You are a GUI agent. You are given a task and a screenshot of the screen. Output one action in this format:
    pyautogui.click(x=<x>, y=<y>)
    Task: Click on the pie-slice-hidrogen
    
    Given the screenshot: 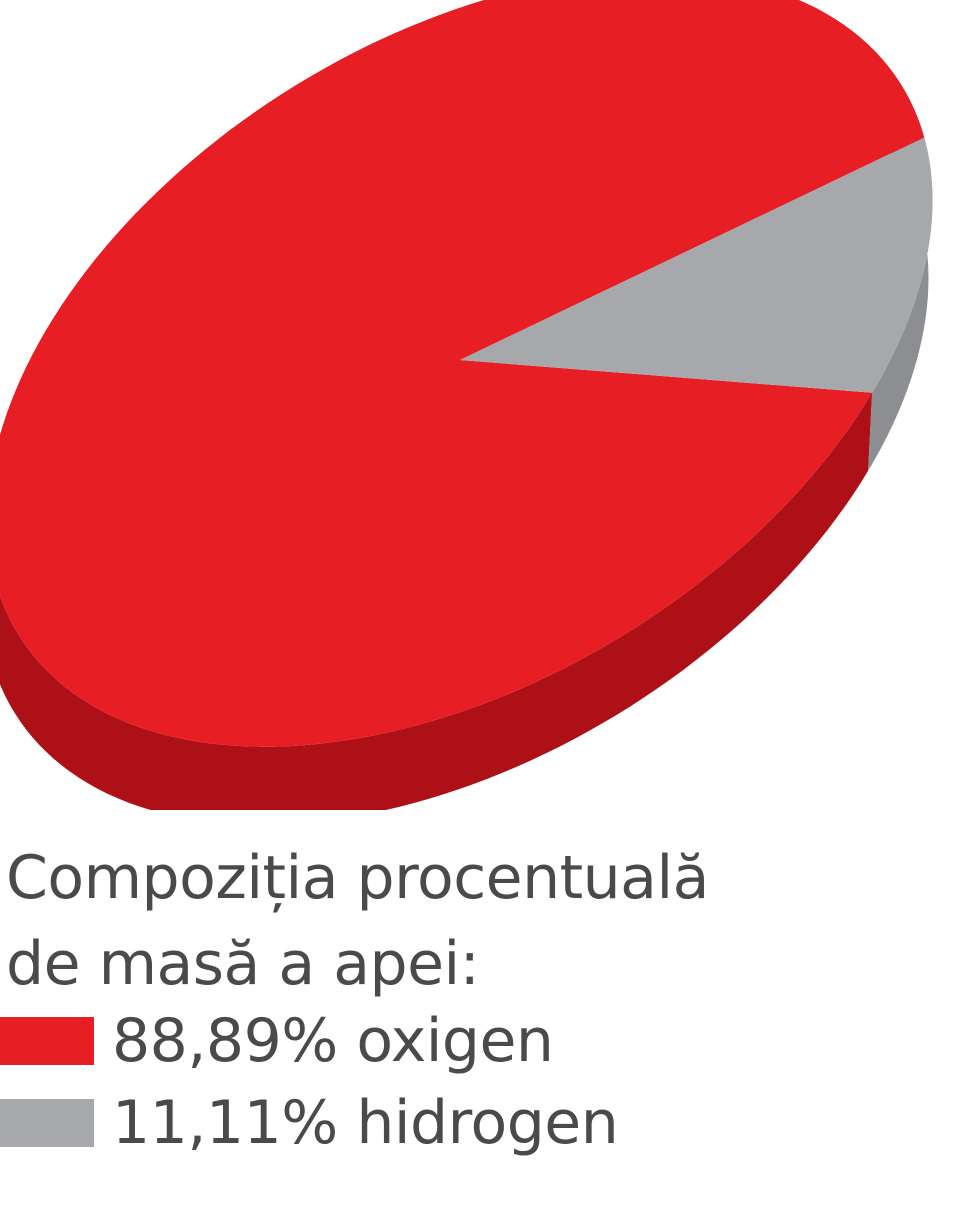 What is the action you would take?
    pyautogui.click(x=696, y=265)
    